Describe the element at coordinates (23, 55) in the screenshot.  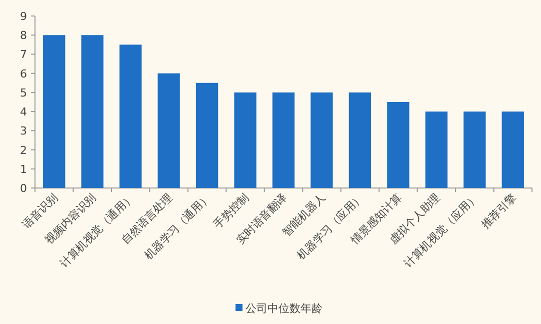
I see `y-tick-label: 7` at that location.